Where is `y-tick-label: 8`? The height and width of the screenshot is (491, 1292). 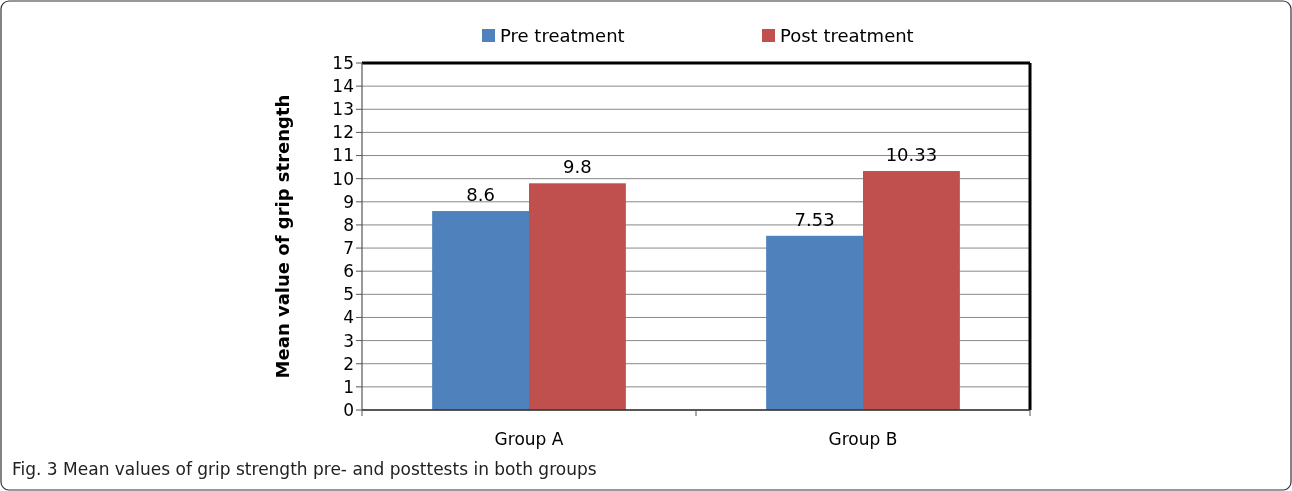 y-tick-label: 8 is located at coordinates (348, 224).